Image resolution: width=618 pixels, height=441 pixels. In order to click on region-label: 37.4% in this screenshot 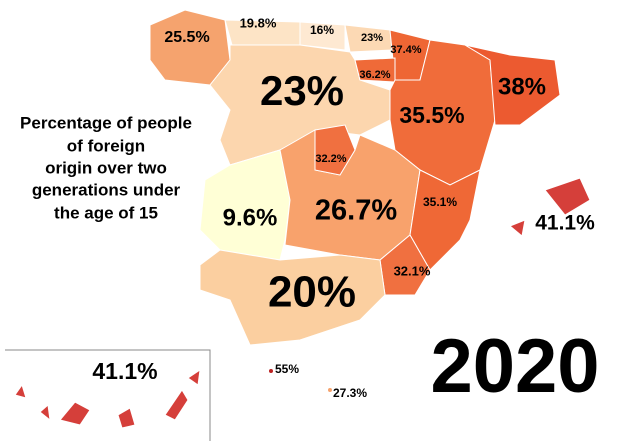, I will do `click(405, 50)`.